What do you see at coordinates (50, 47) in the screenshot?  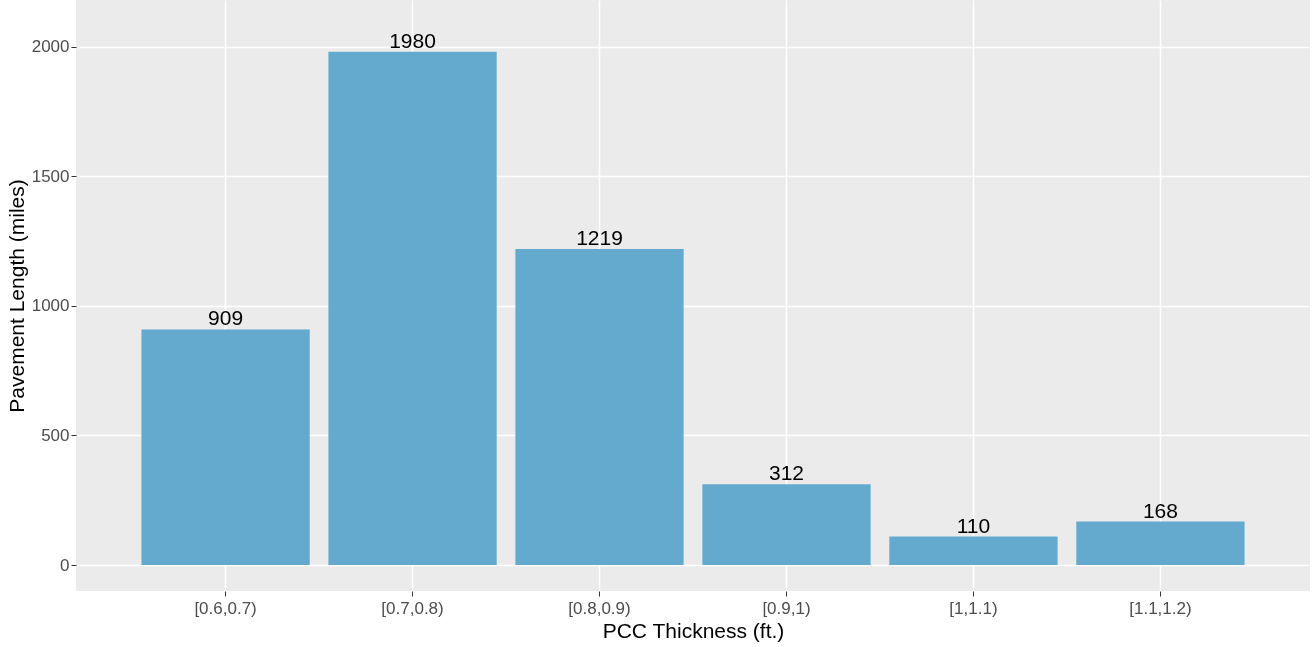 I see `y-tick-label: 2000` at bounding box center [50, 47].